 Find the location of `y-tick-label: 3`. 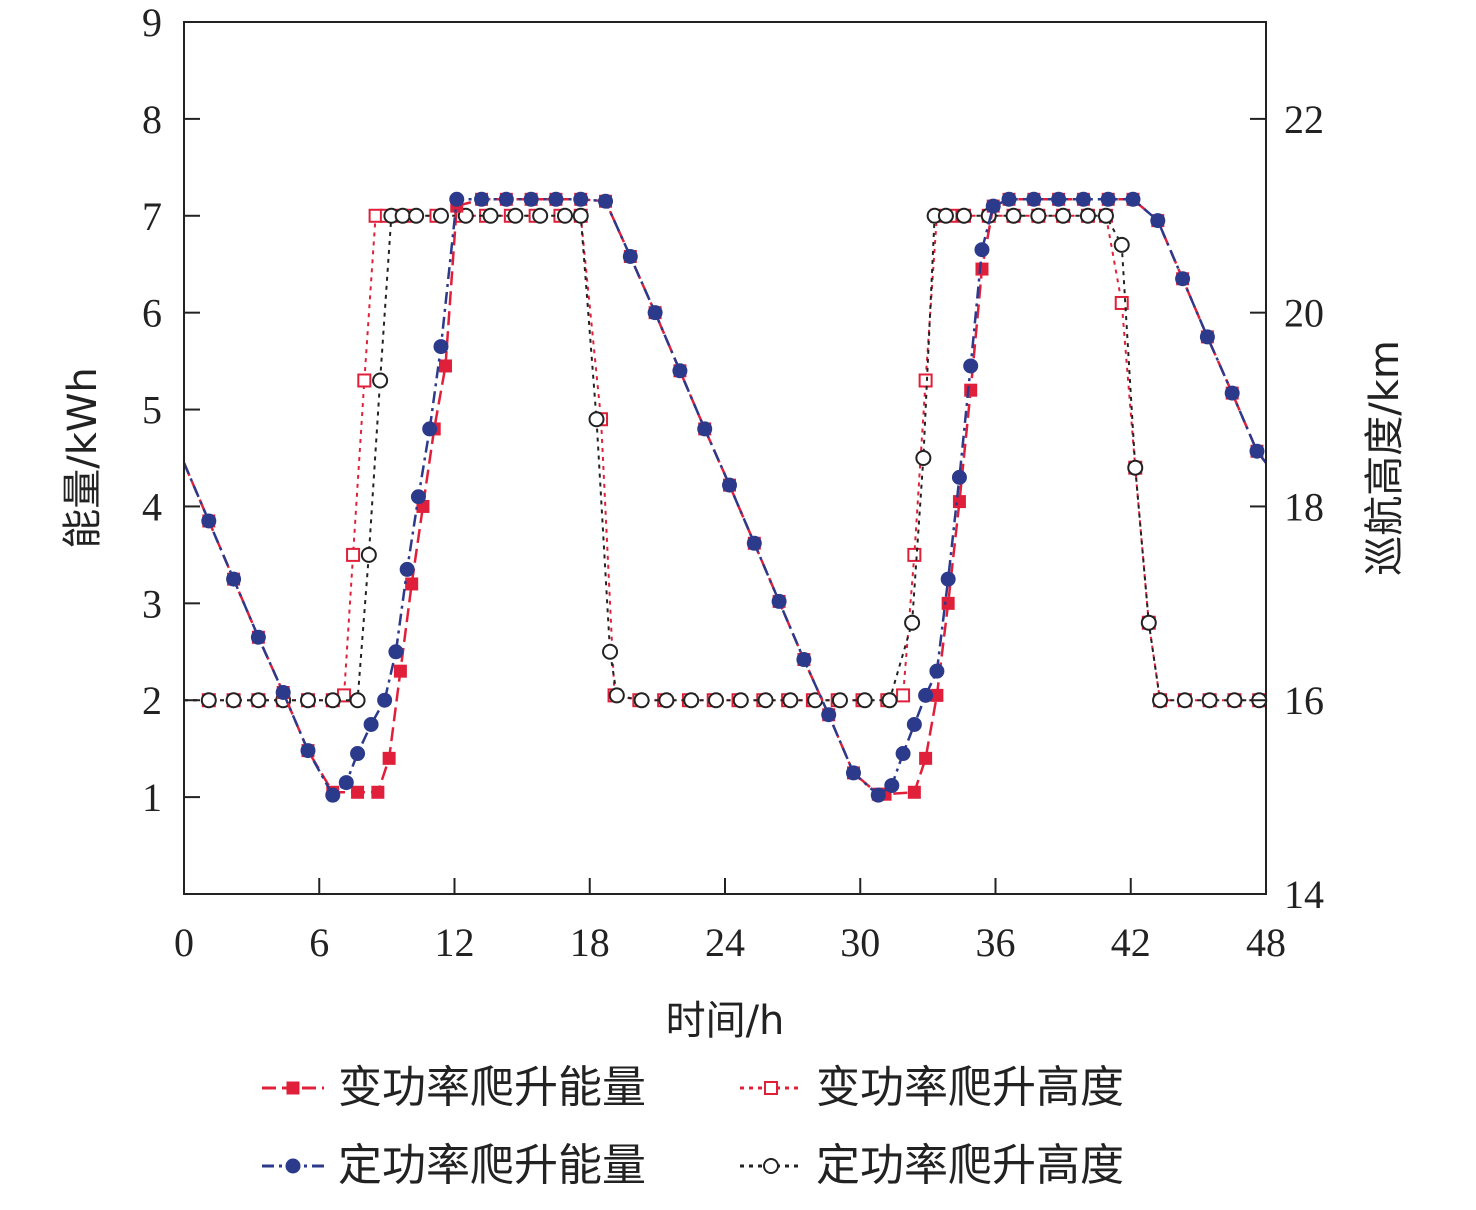

y-tick-label: 3 is located at coordinates (152, 603).